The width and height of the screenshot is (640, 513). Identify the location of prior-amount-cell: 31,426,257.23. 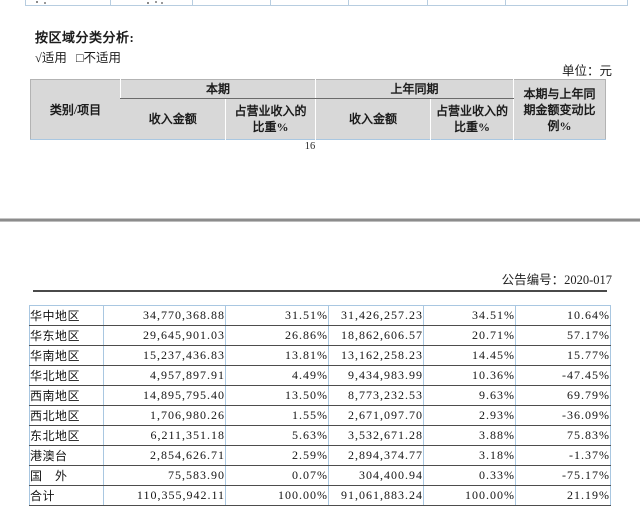
(376, 315).